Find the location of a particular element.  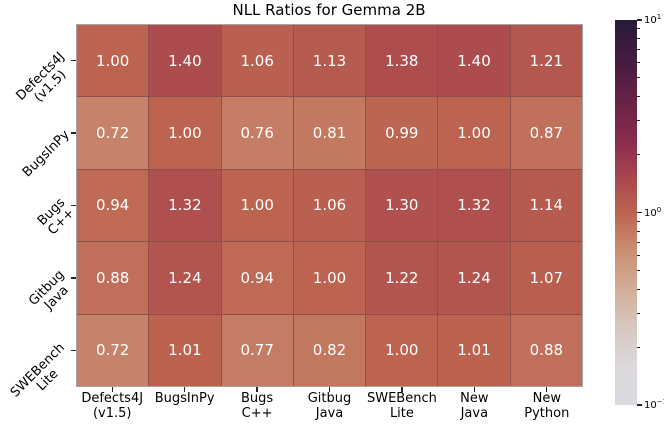

cell-value: 1.30 is located at coordinates (402, 205).